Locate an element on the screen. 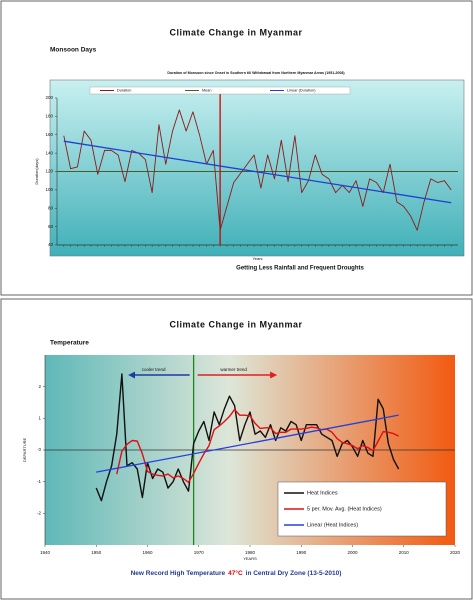 This screenshot has height=600, width=473. y-tick-label: 140 is located at coordinates (49, 152).